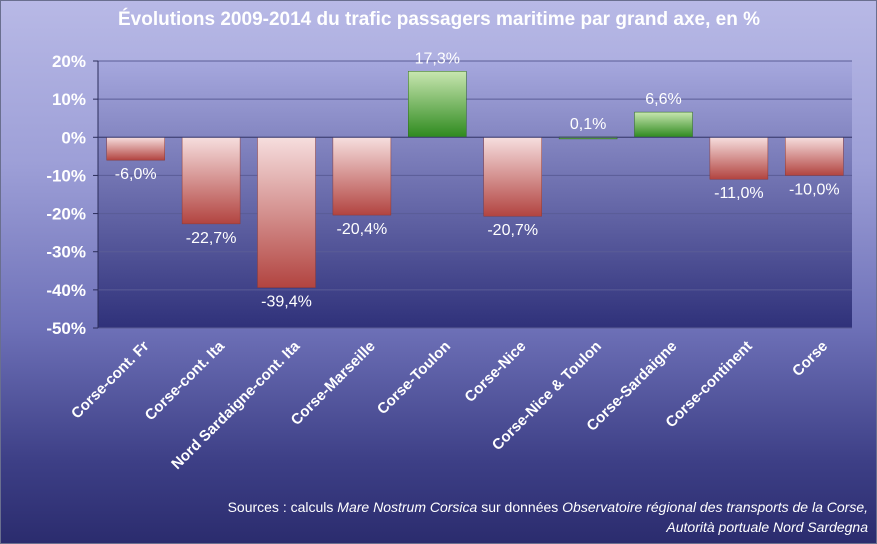  I want to click on data-label: 0,1%, so click(588, 124).